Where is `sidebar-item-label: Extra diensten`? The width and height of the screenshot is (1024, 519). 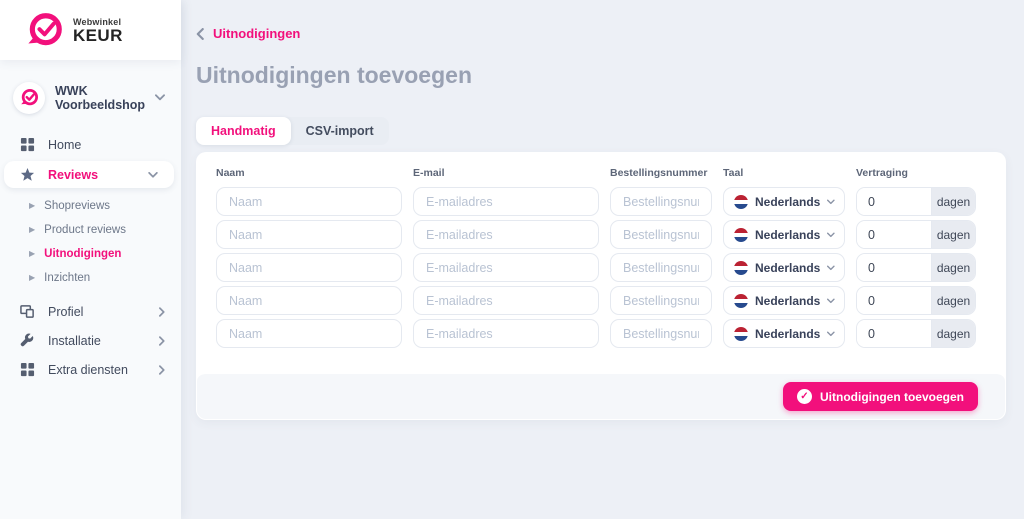
sidebar-item-label: Extra diensten is located at coordinates (88, 369).